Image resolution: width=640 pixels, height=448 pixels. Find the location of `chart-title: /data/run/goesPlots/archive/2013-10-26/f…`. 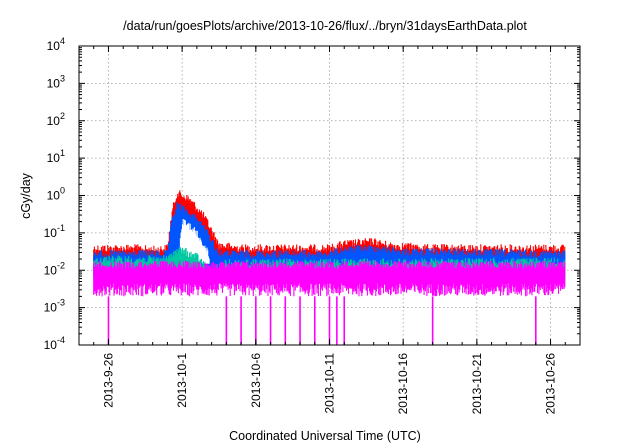

chart-title: /data/run/goesPlots/archive/2013-10-26/f… is located at coordinates (325, 26).